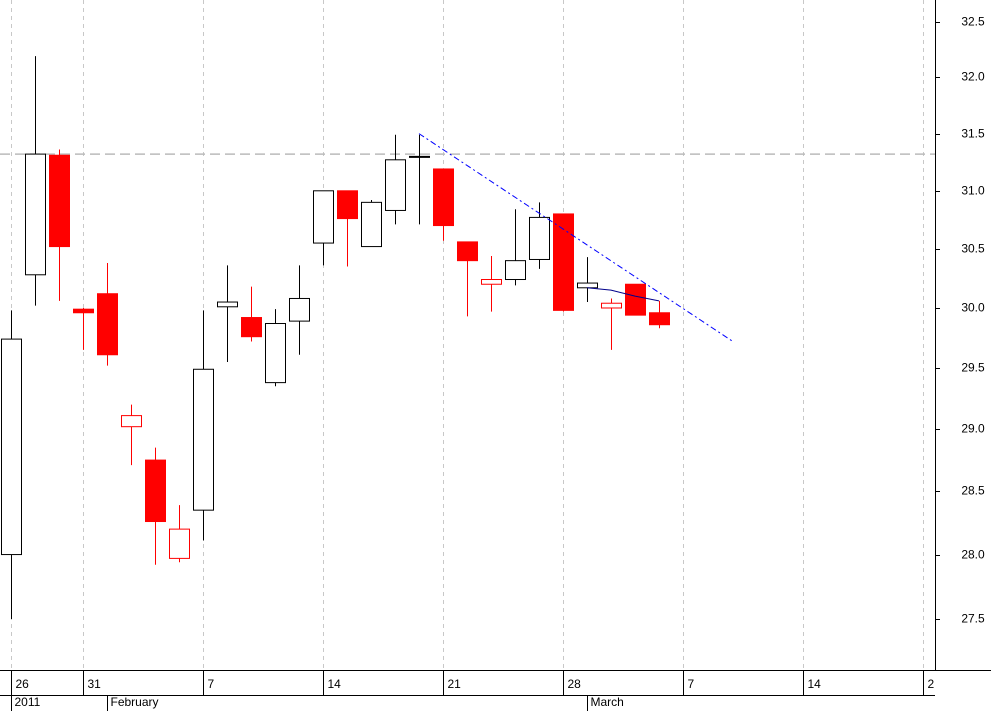 Image resolution: width=991 pixels, height=711 pixels. Describe the element at coordinates (607, 702) in the screenshot. I see `period-label: March` at that location.